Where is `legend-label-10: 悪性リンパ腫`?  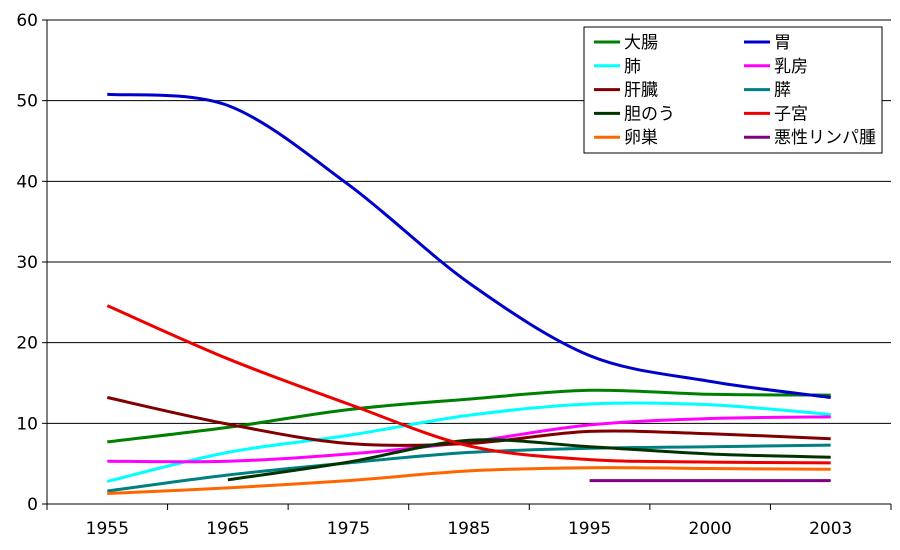 legend-label-10: 悪性リンパ腫 is located at coordinates (825, 138).